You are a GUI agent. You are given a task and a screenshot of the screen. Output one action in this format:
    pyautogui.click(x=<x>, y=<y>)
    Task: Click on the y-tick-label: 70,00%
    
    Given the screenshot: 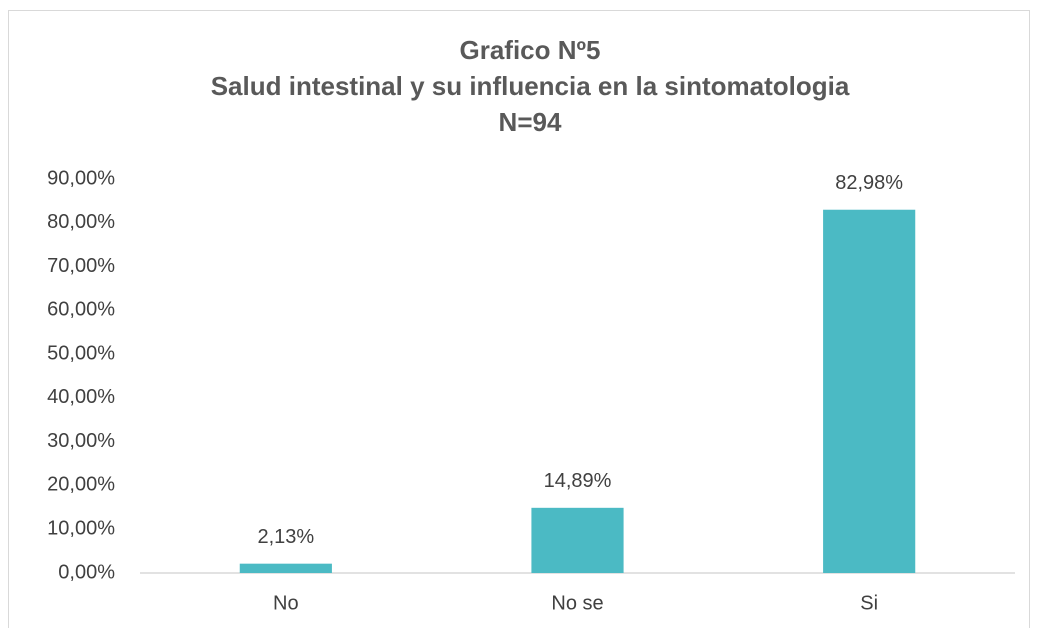 What is the action you would take?
    pyautogui.click(x=81, y=266)
    